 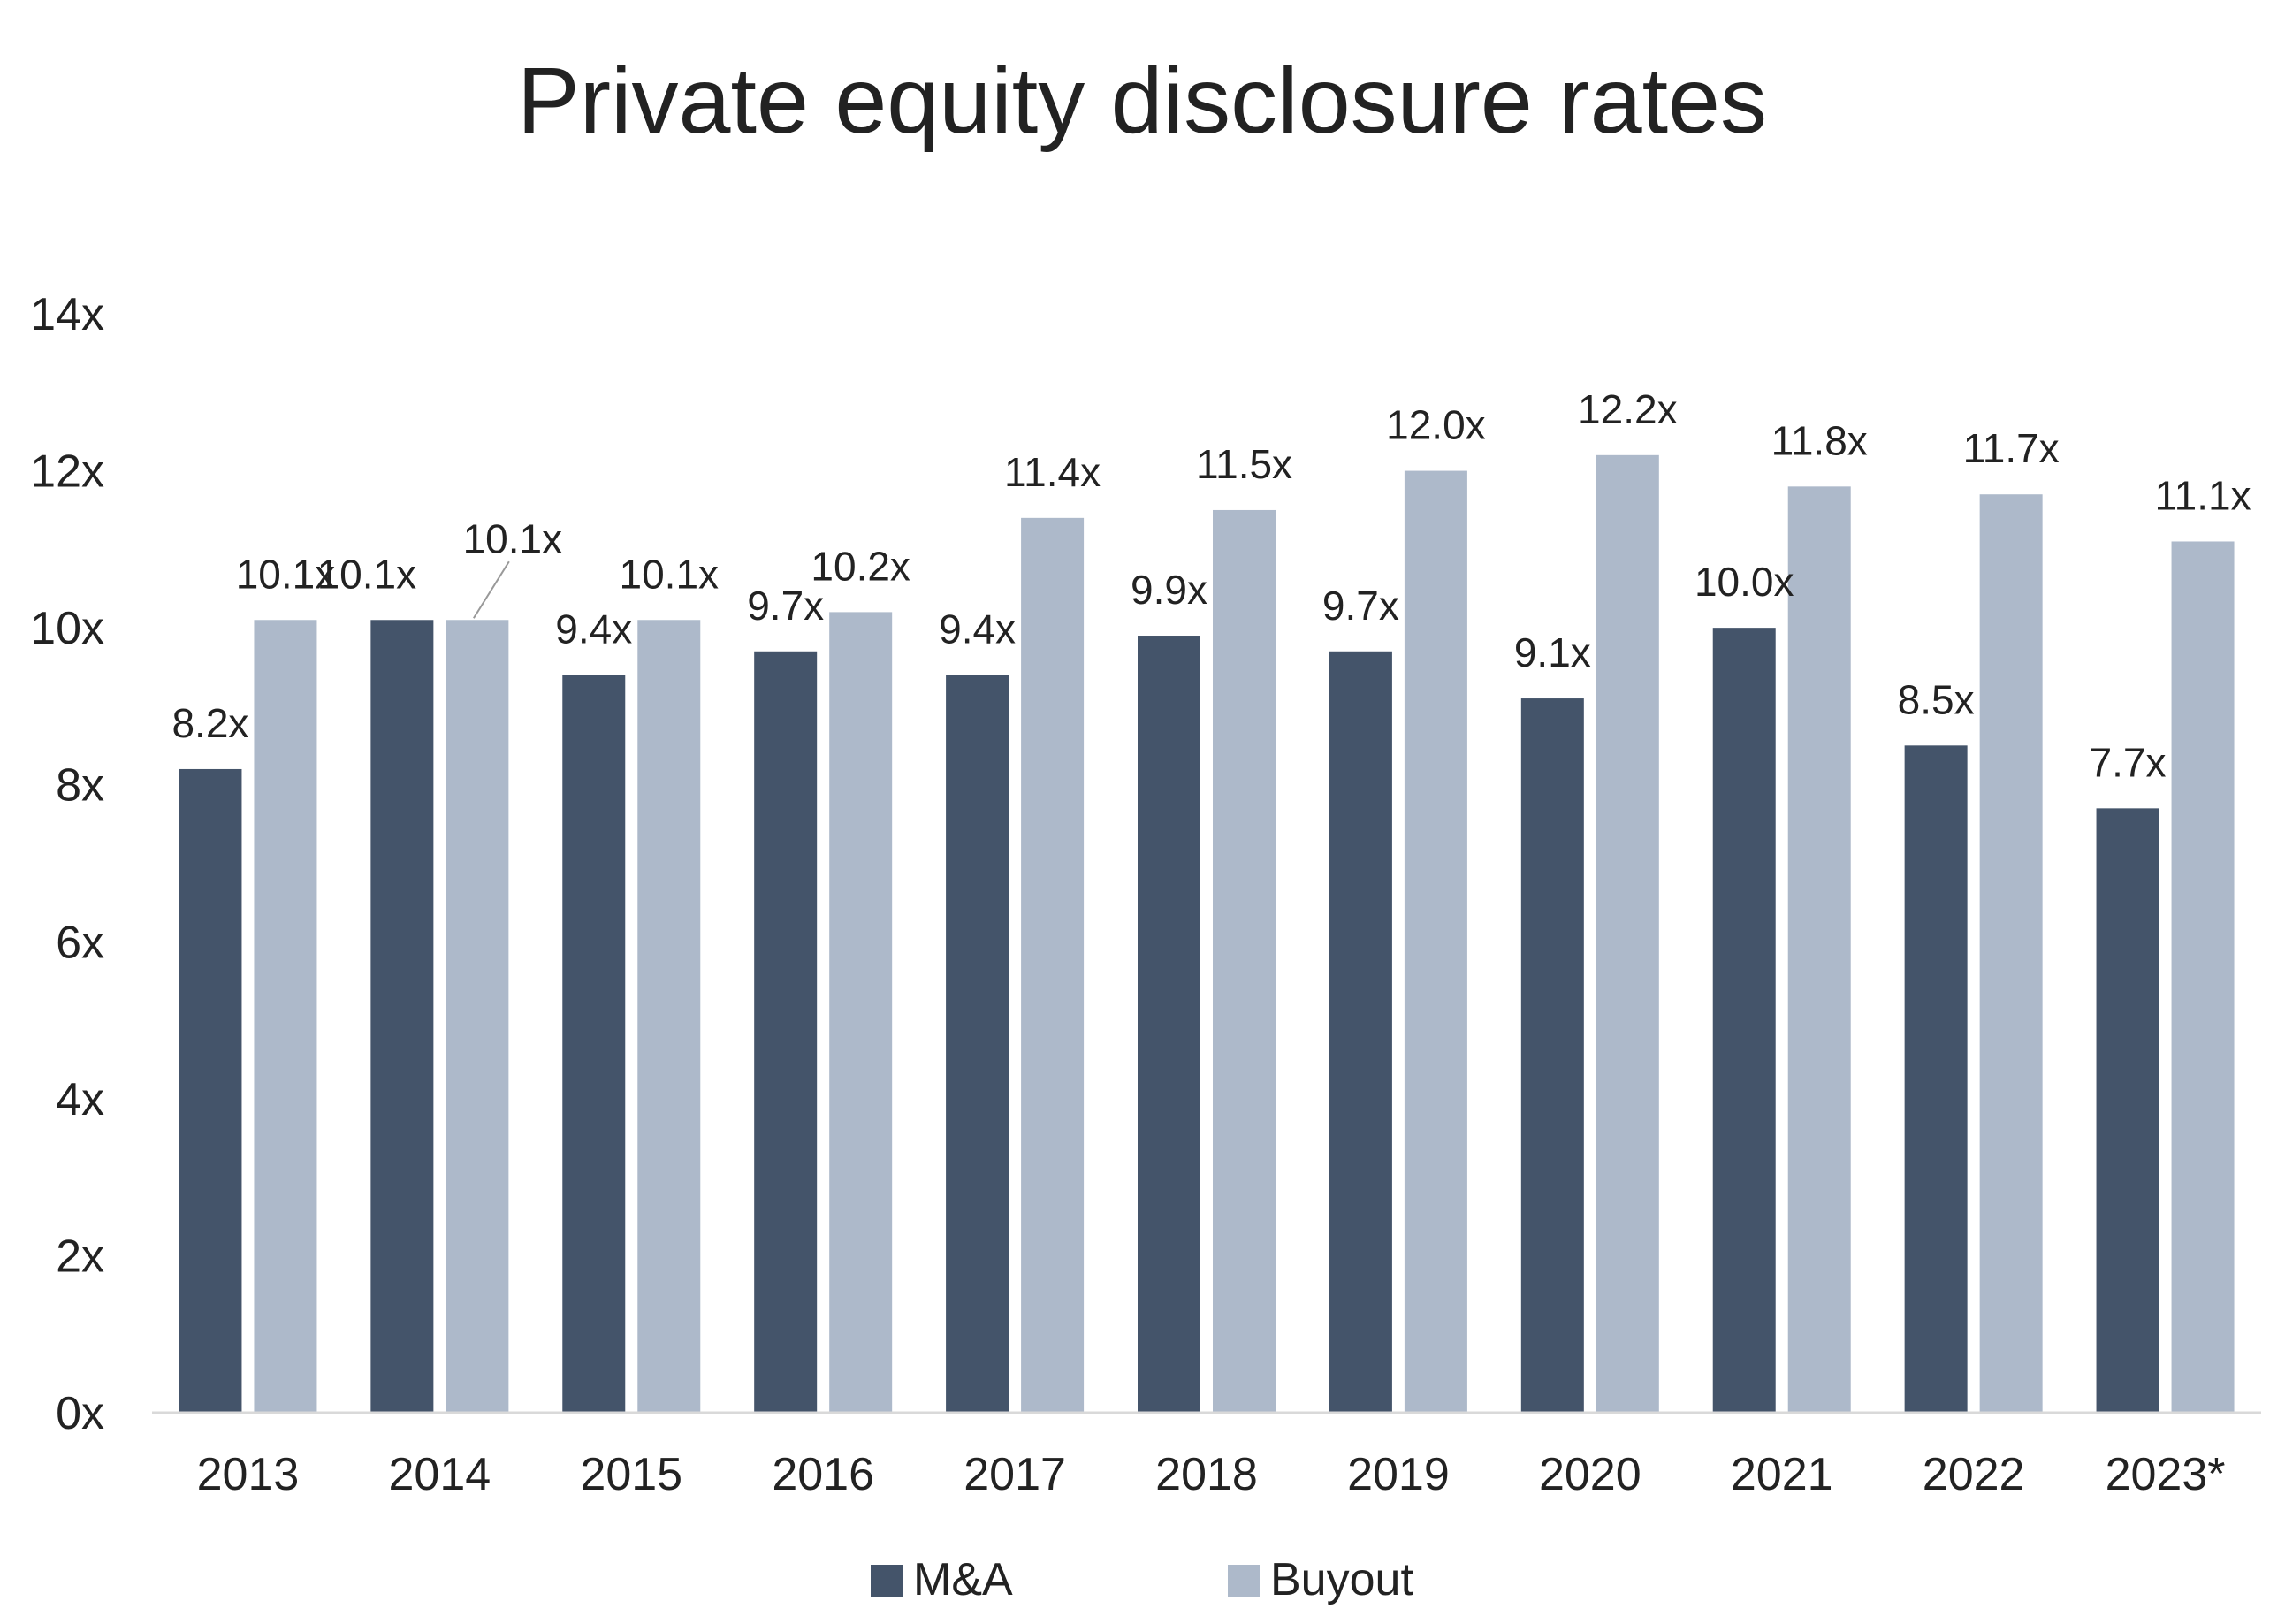 What do you see at coordinates (248, 1474) in the screenshot?
I see `x-tick-label: 2013` at bounding box center [248, 1474].